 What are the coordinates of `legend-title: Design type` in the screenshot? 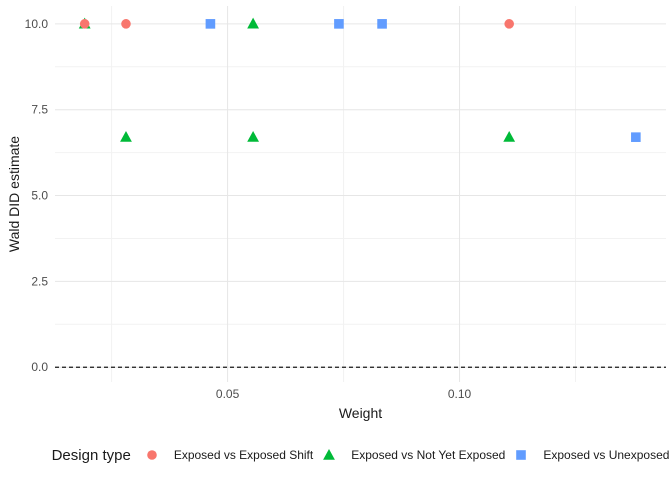 It's located at (91, 455).